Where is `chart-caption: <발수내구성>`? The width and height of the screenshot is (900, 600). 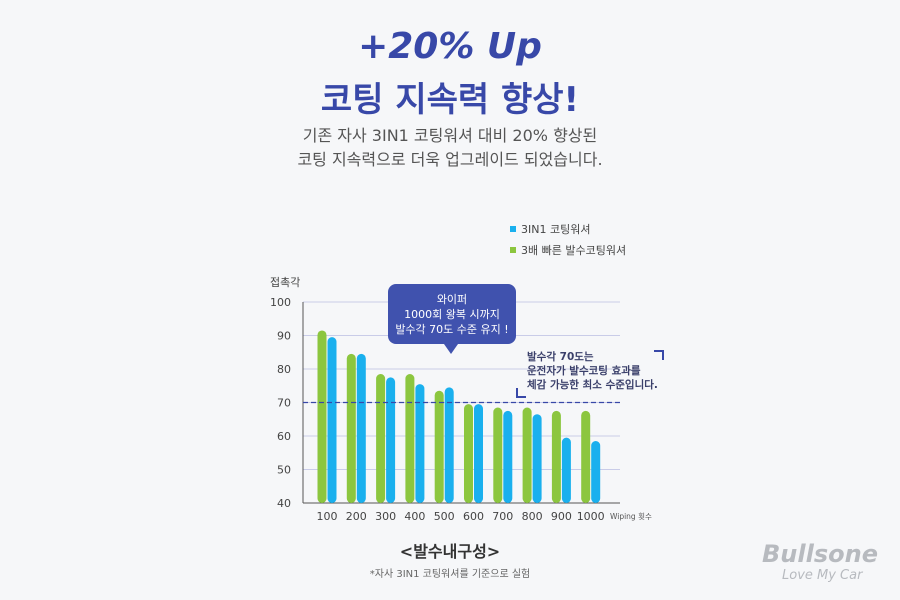 chart-caption: <발수내구성> is located at coordinates (450, 551).